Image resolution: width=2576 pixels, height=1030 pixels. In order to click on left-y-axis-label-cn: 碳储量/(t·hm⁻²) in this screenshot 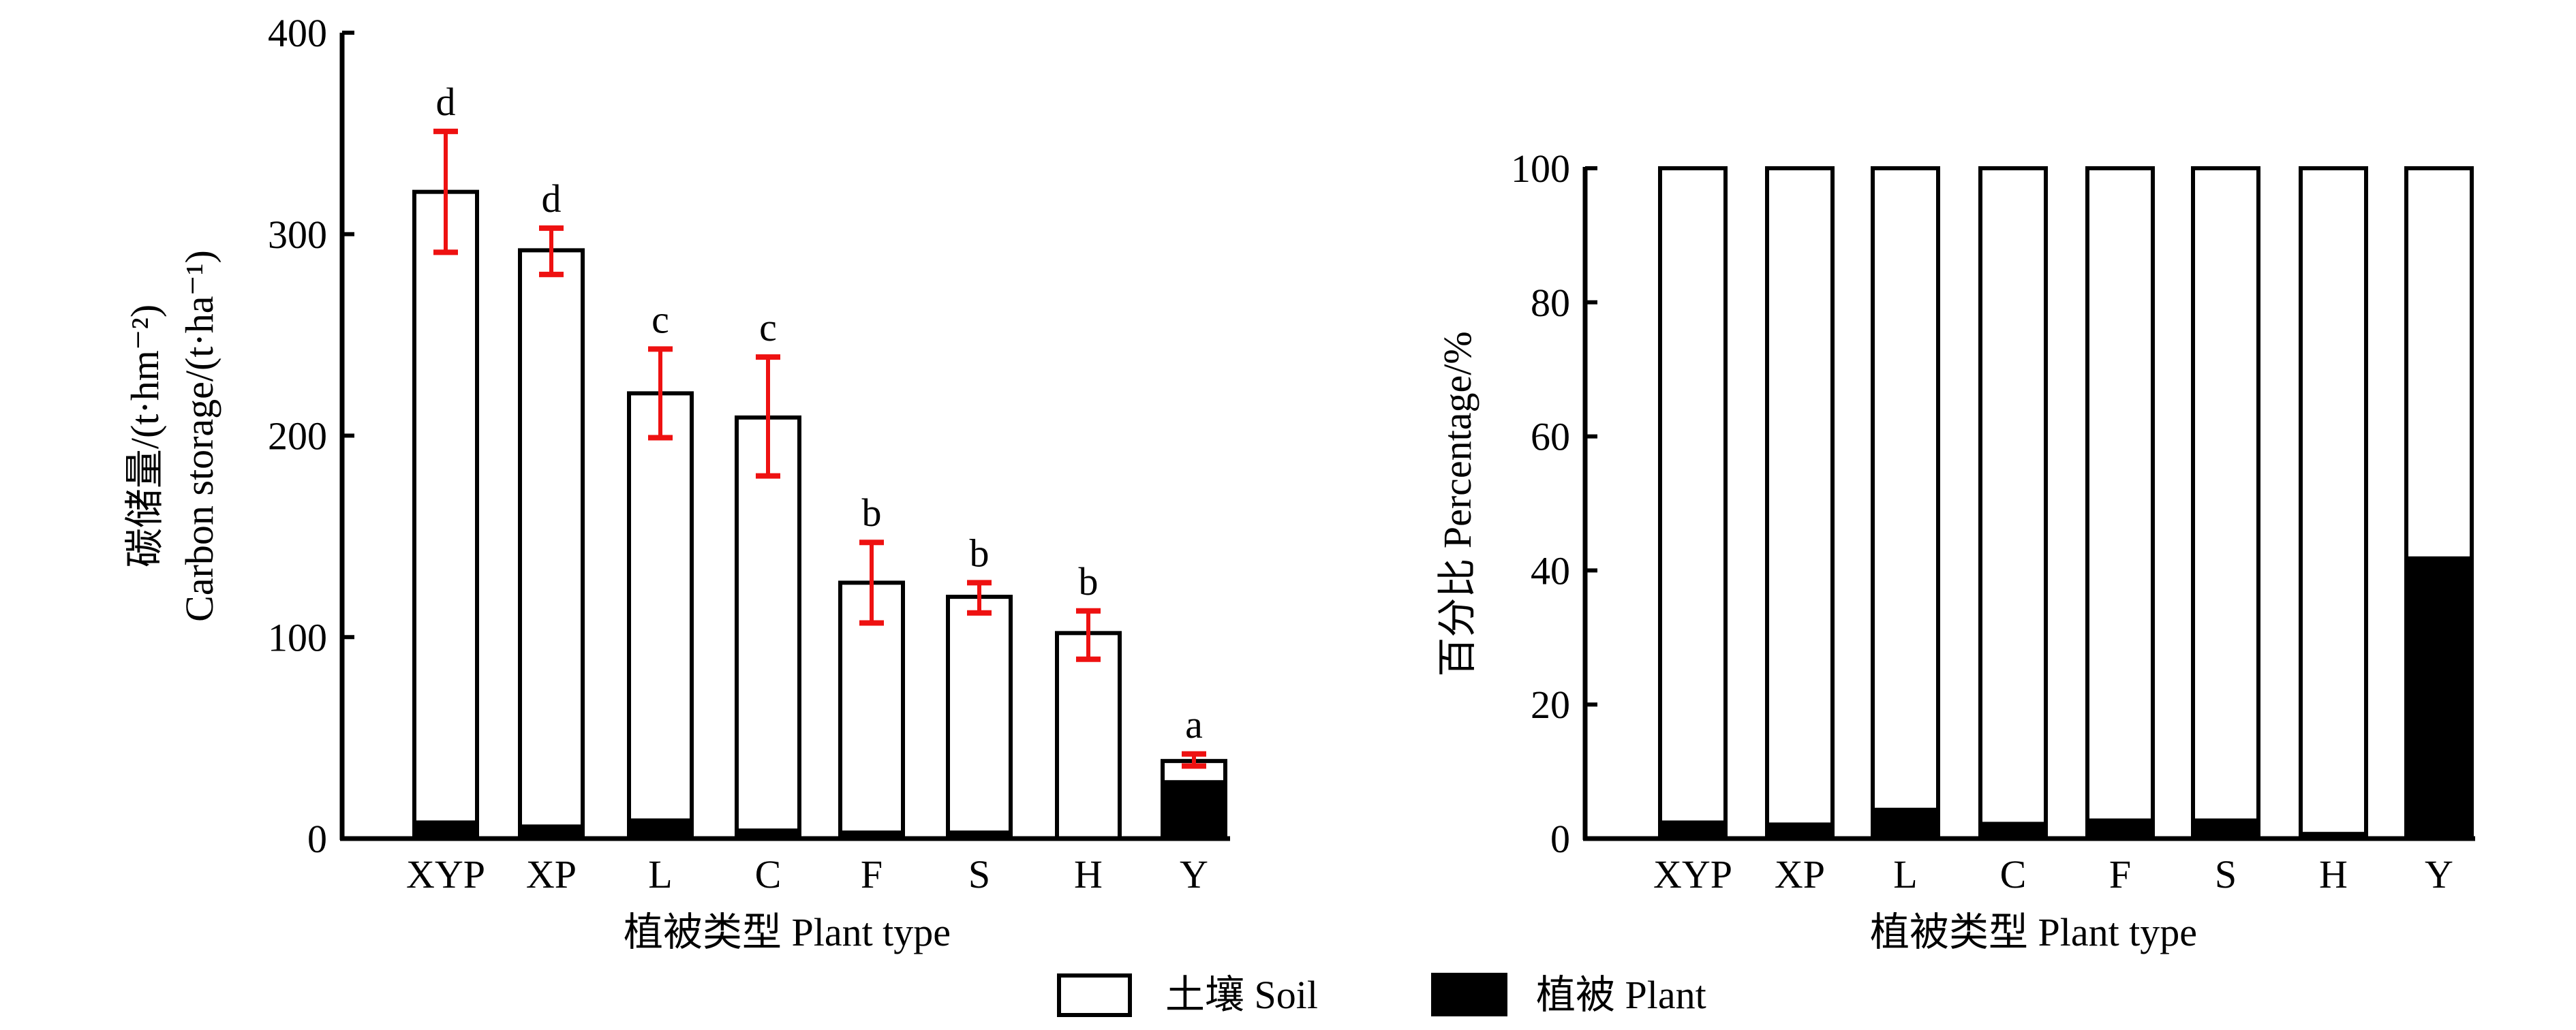, I will do `click(145, 436)`.